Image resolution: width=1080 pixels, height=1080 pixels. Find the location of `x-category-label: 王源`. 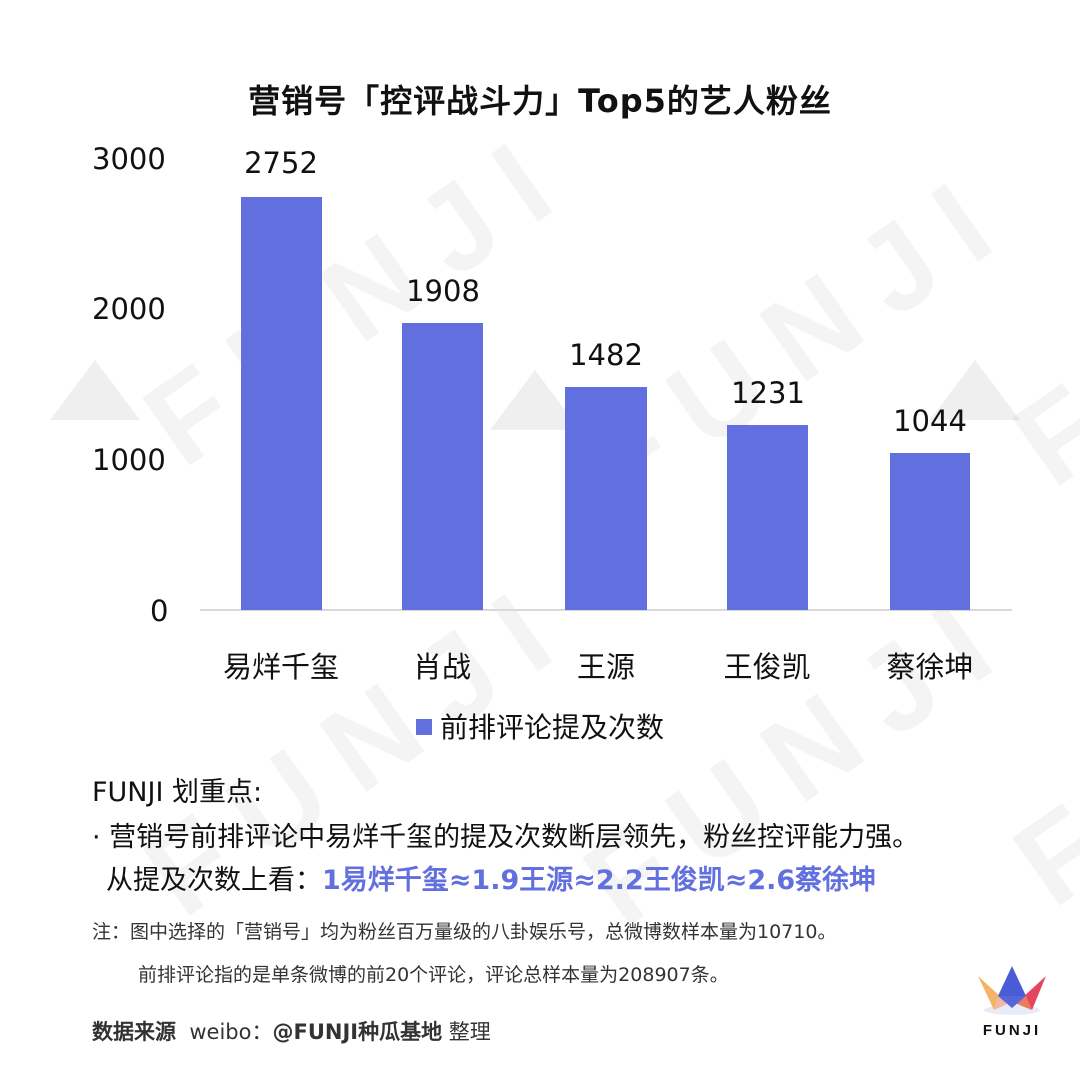

x-category-label: 王源 is located at coordinates (605, 667).